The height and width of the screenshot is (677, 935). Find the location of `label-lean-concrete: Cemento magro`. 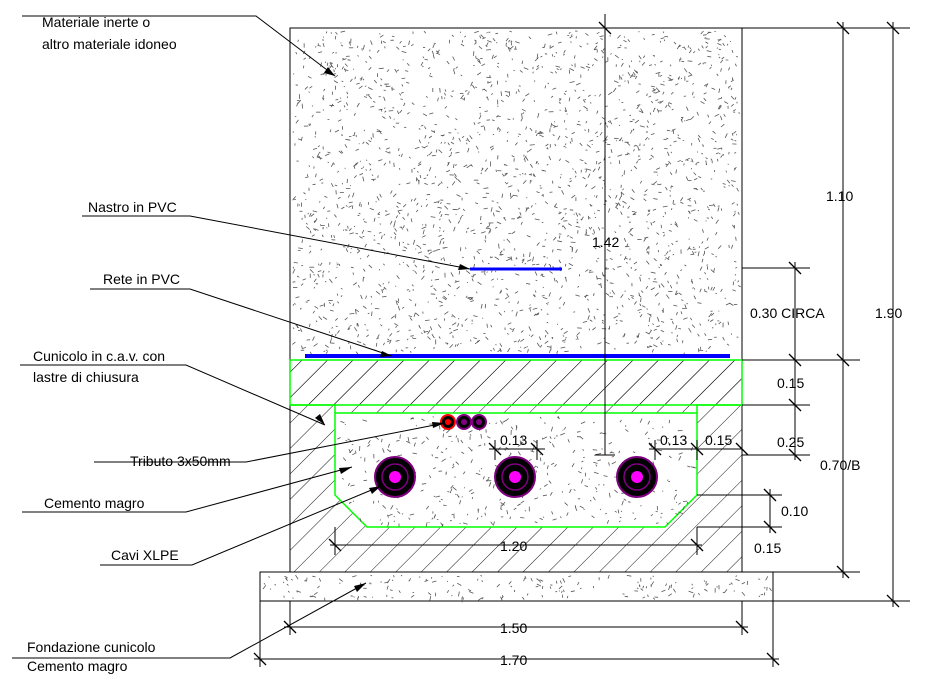

label-lean-concrete: Cemento magro is located at coordinates (94, 503).